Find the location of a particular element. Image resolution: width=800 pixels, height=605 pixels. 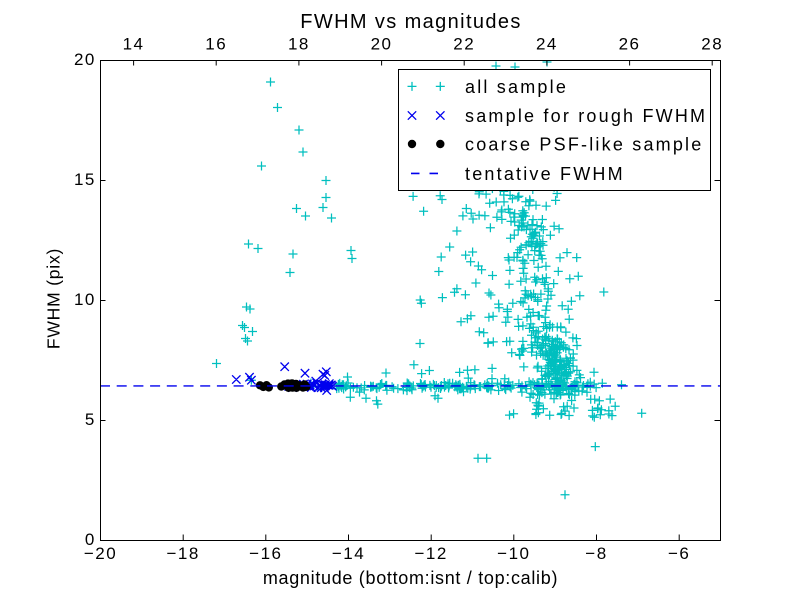

svg-text: FWHM vs magnitudes is located at coordinates (411, 22).